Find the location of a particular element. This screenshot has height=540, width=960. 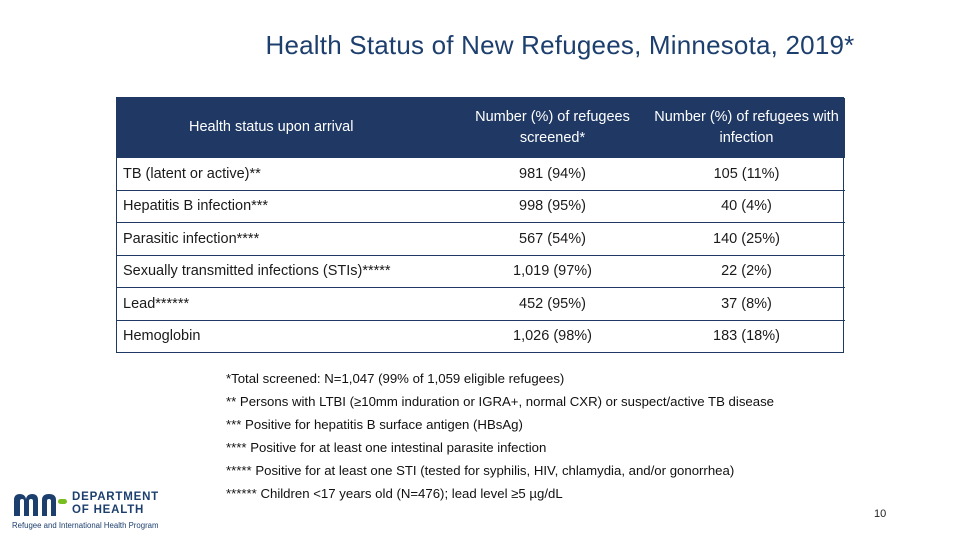

table-row: Hemoglobin 1,026 (98%) 183 (18%) is located at coordinates (481, 335).